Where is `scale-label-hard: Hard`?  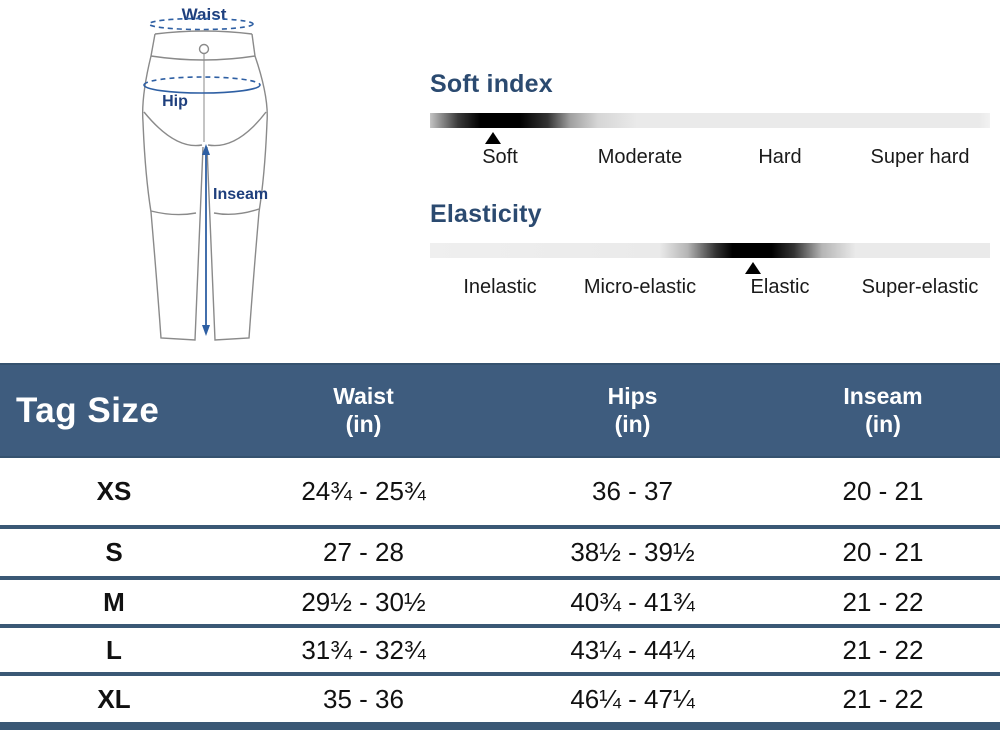 scale-label-hard: Hard is located at coordinates (780, 157).